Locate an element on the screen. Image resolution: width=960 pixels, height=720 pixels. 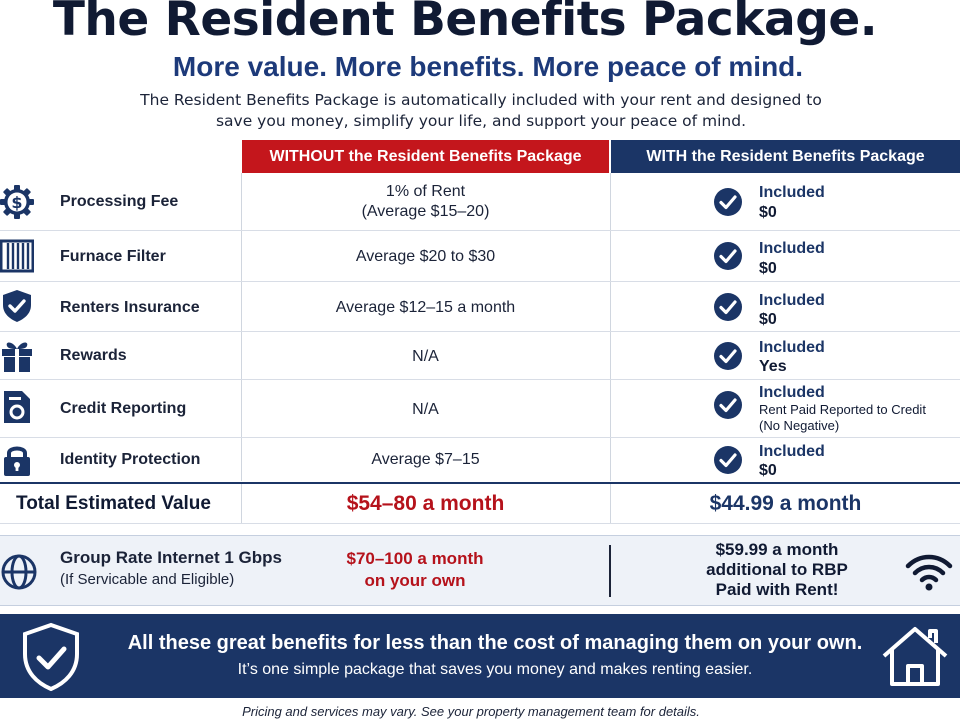
benefit-label: Processing Fee is located at coordinates (119, 201).